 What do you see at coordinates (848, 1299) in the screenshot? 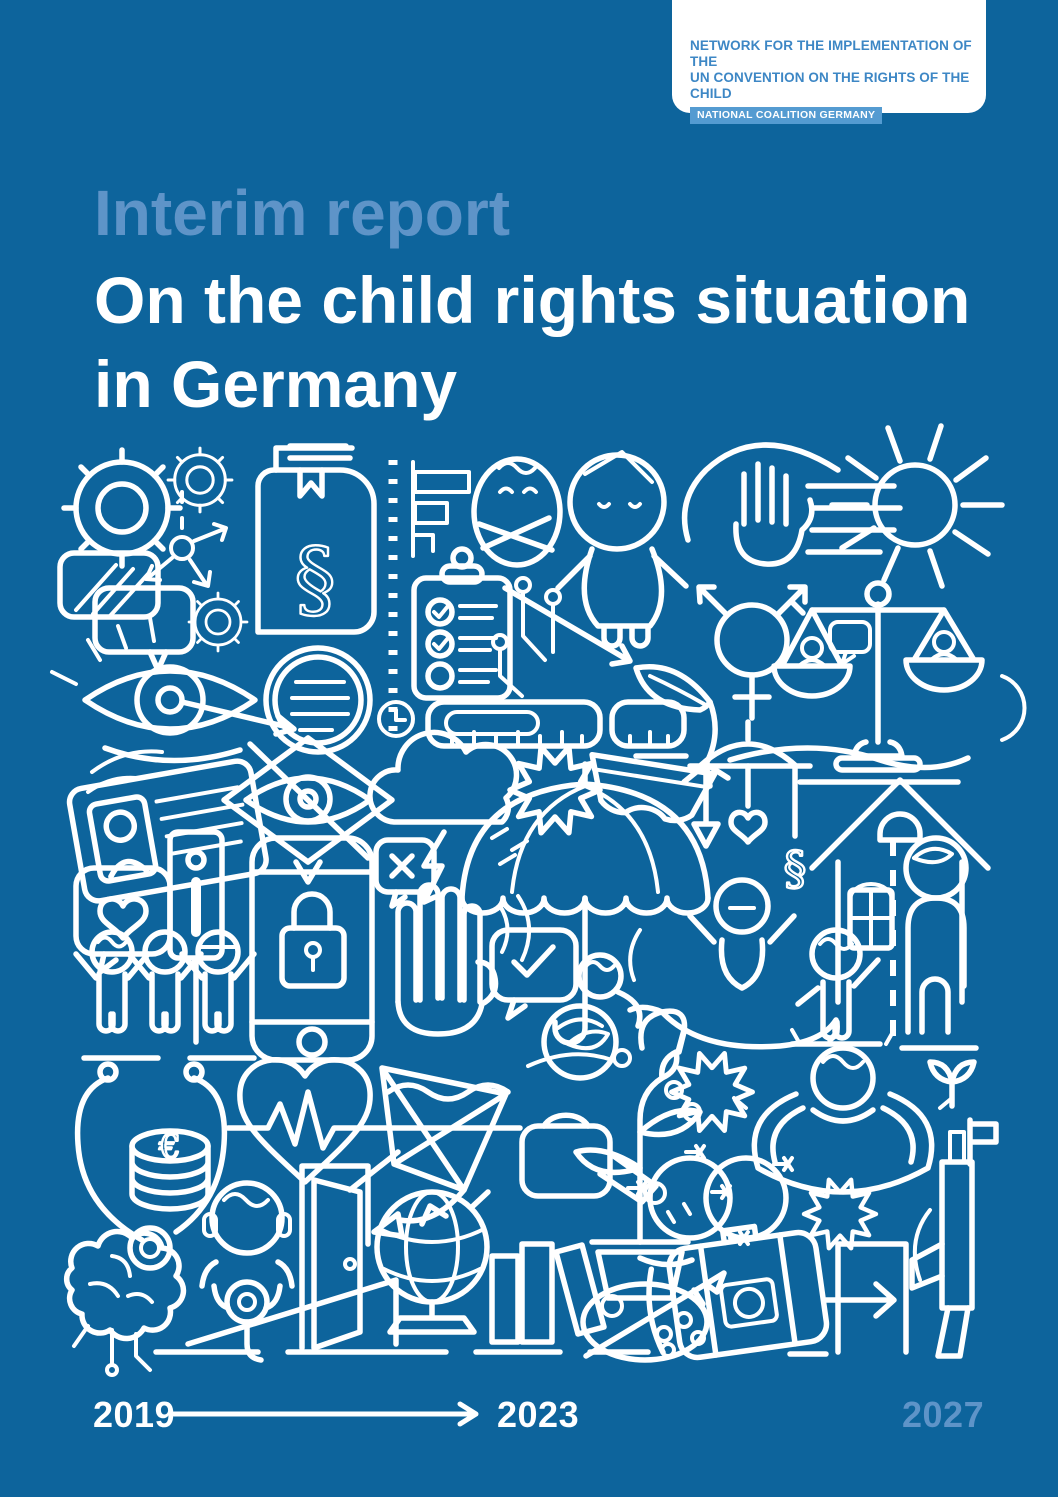
I see `exit-door-icon` at bounding box center [848, 1299].